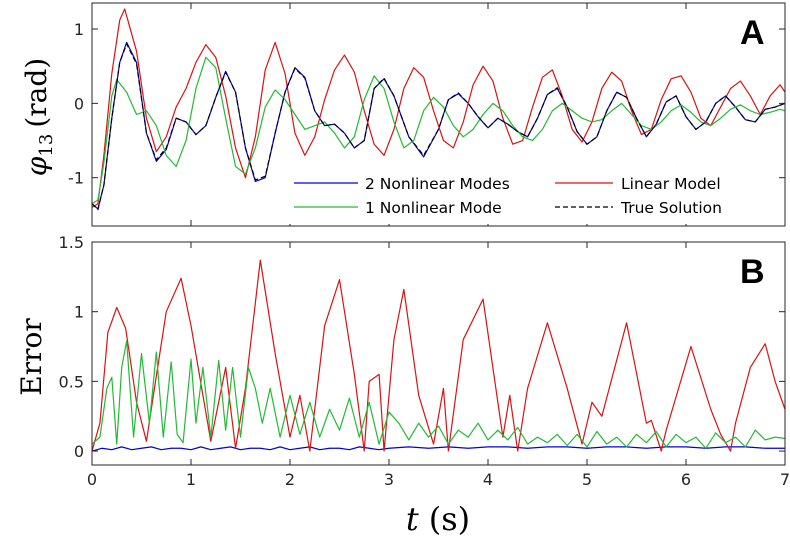  I want to click on y-axis-label-b: Error, so click(31, 357).